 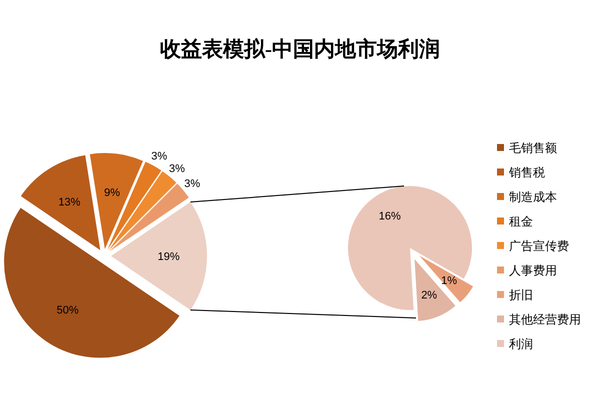 What do you see at coordinates (521, 221) in the screenshot?
I see `legend-label: 租金` at bounding box center [521, 221].